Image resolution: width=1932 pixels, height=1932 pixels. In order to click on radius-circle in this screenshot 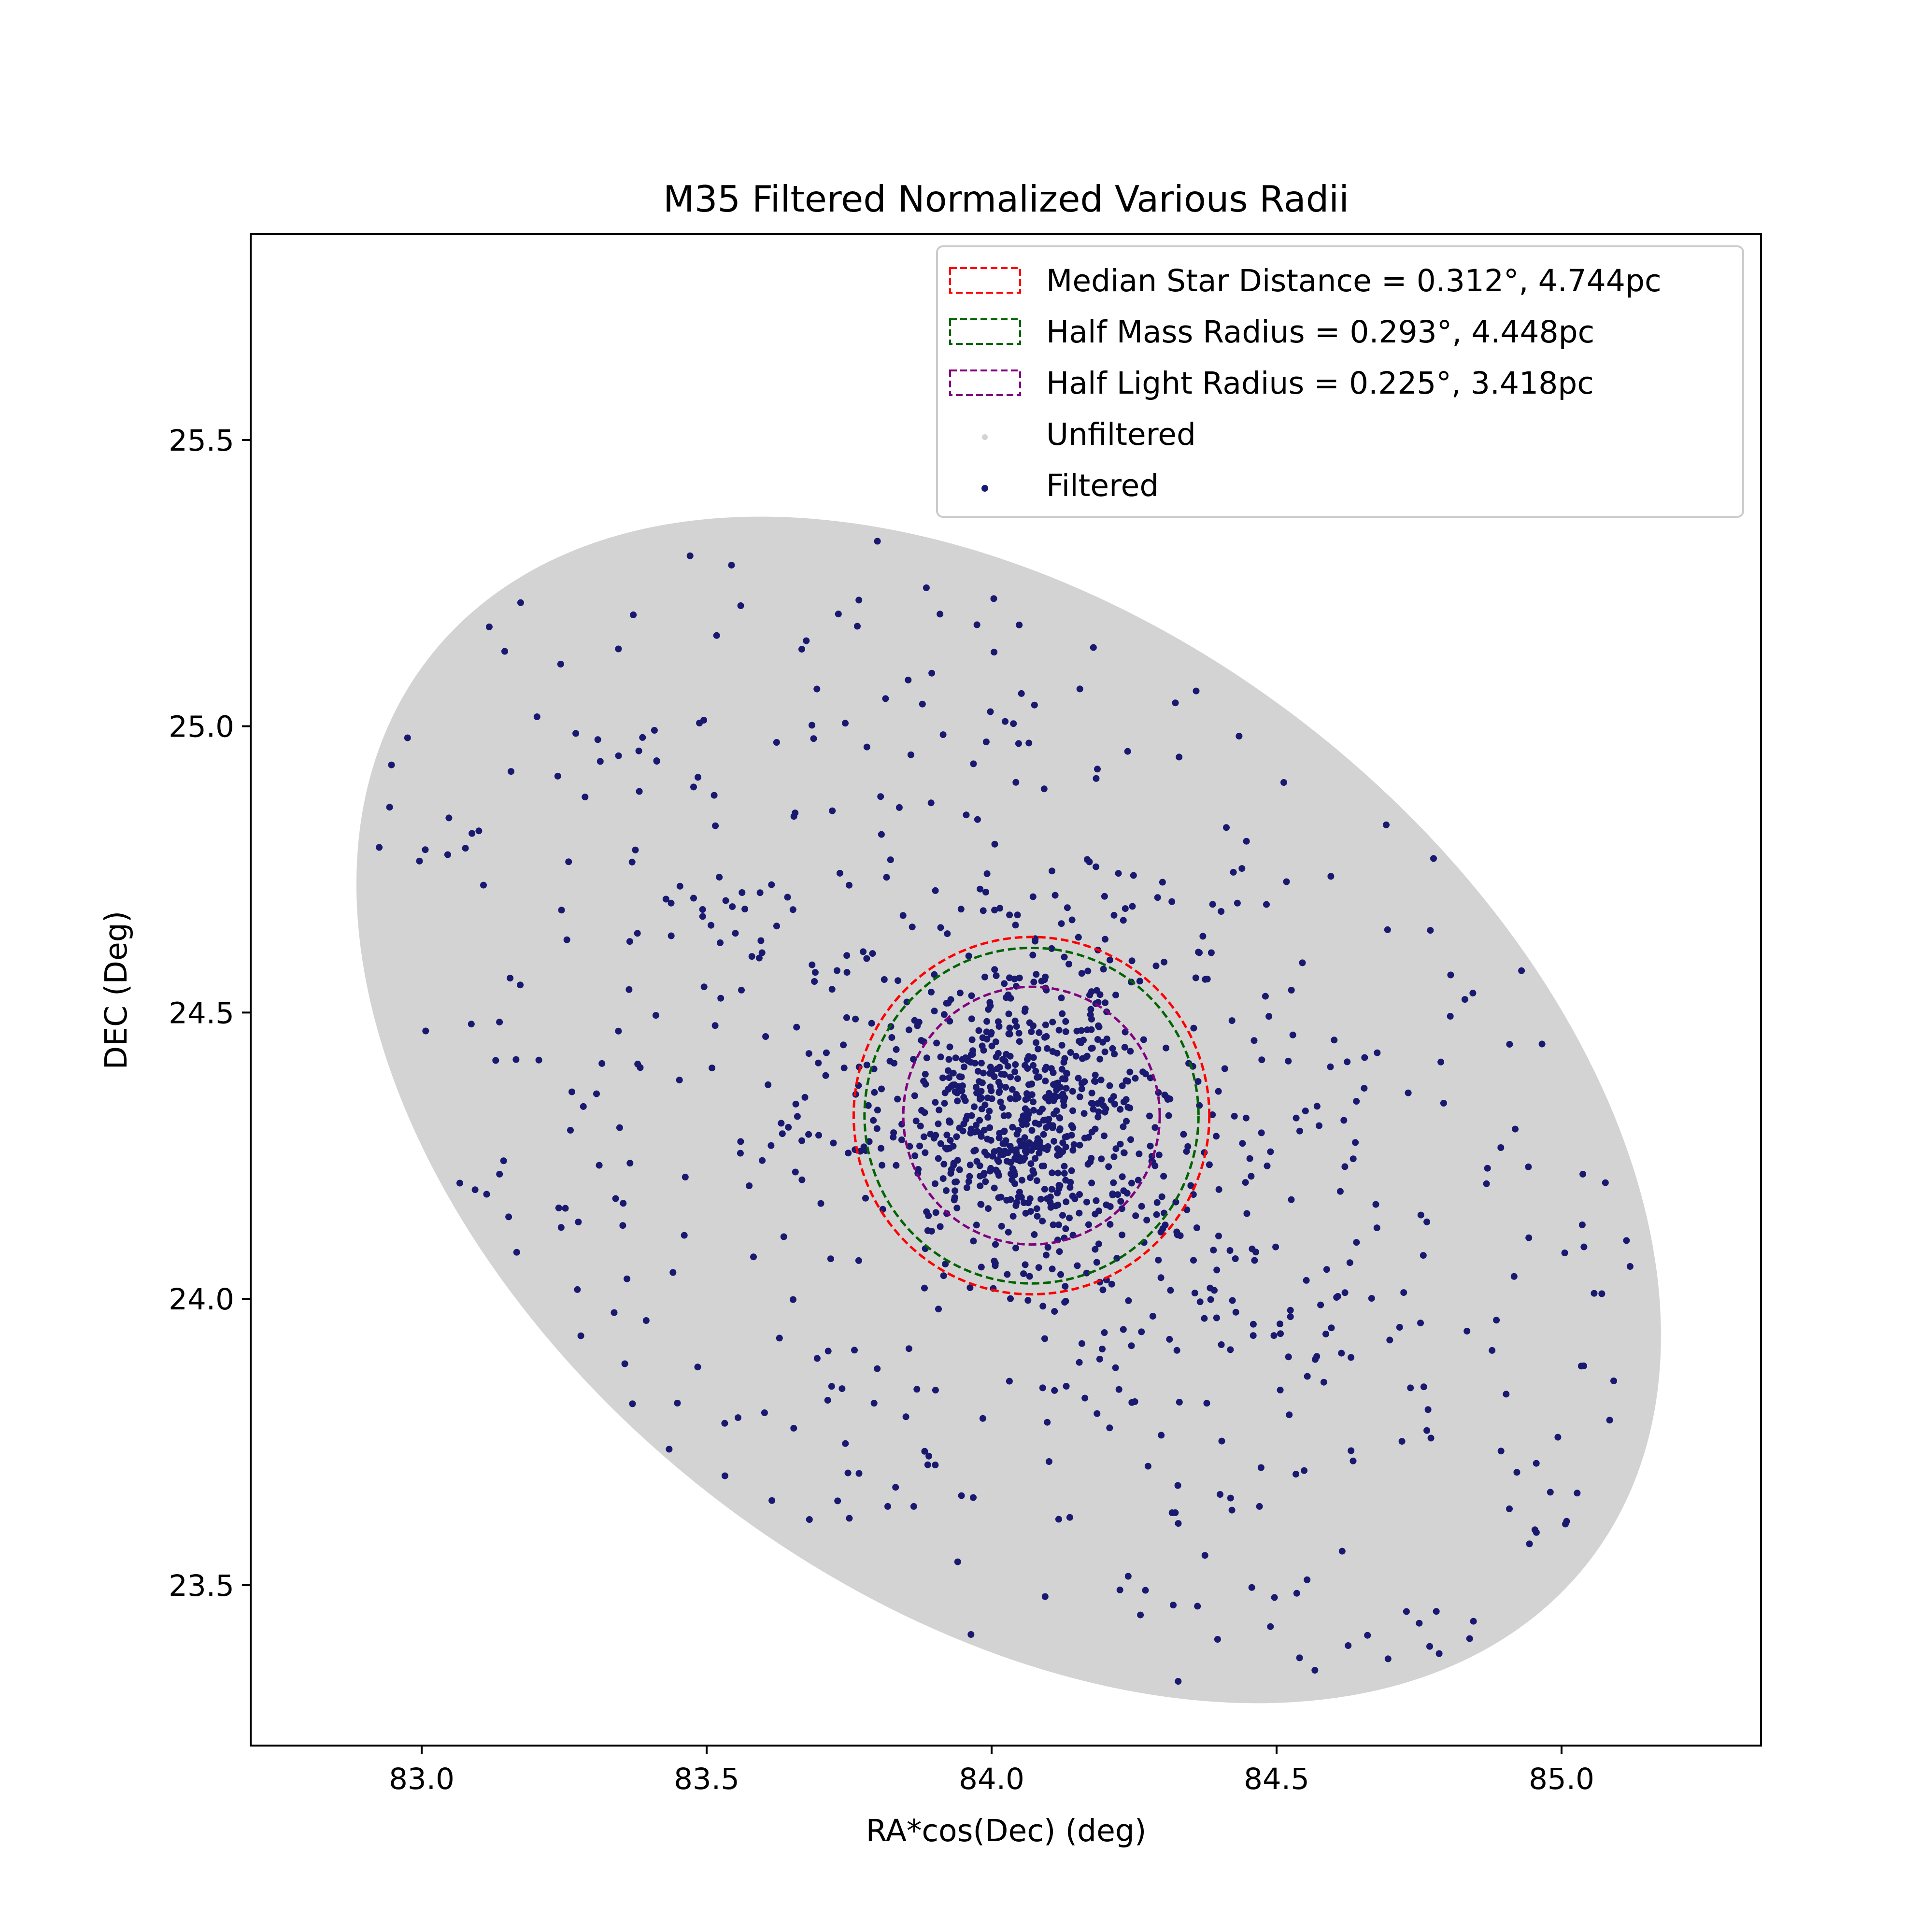, I will do `click(1031, 1116)`.